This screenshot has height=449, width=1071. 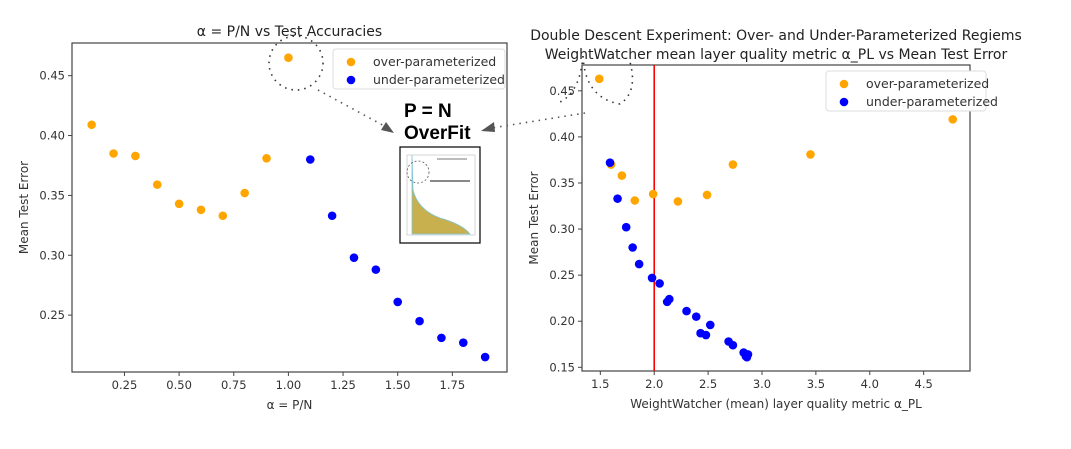 I want to click on x-tick-label: 2.5, so click(x=708, y=384).